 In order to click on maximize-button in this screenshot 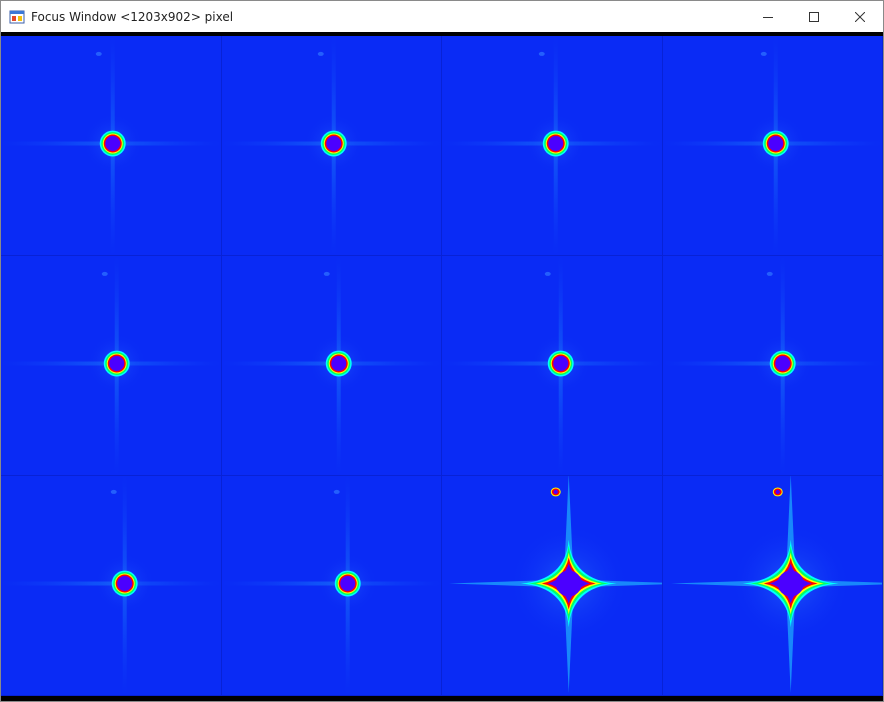, I will do `click(814, 16)`.